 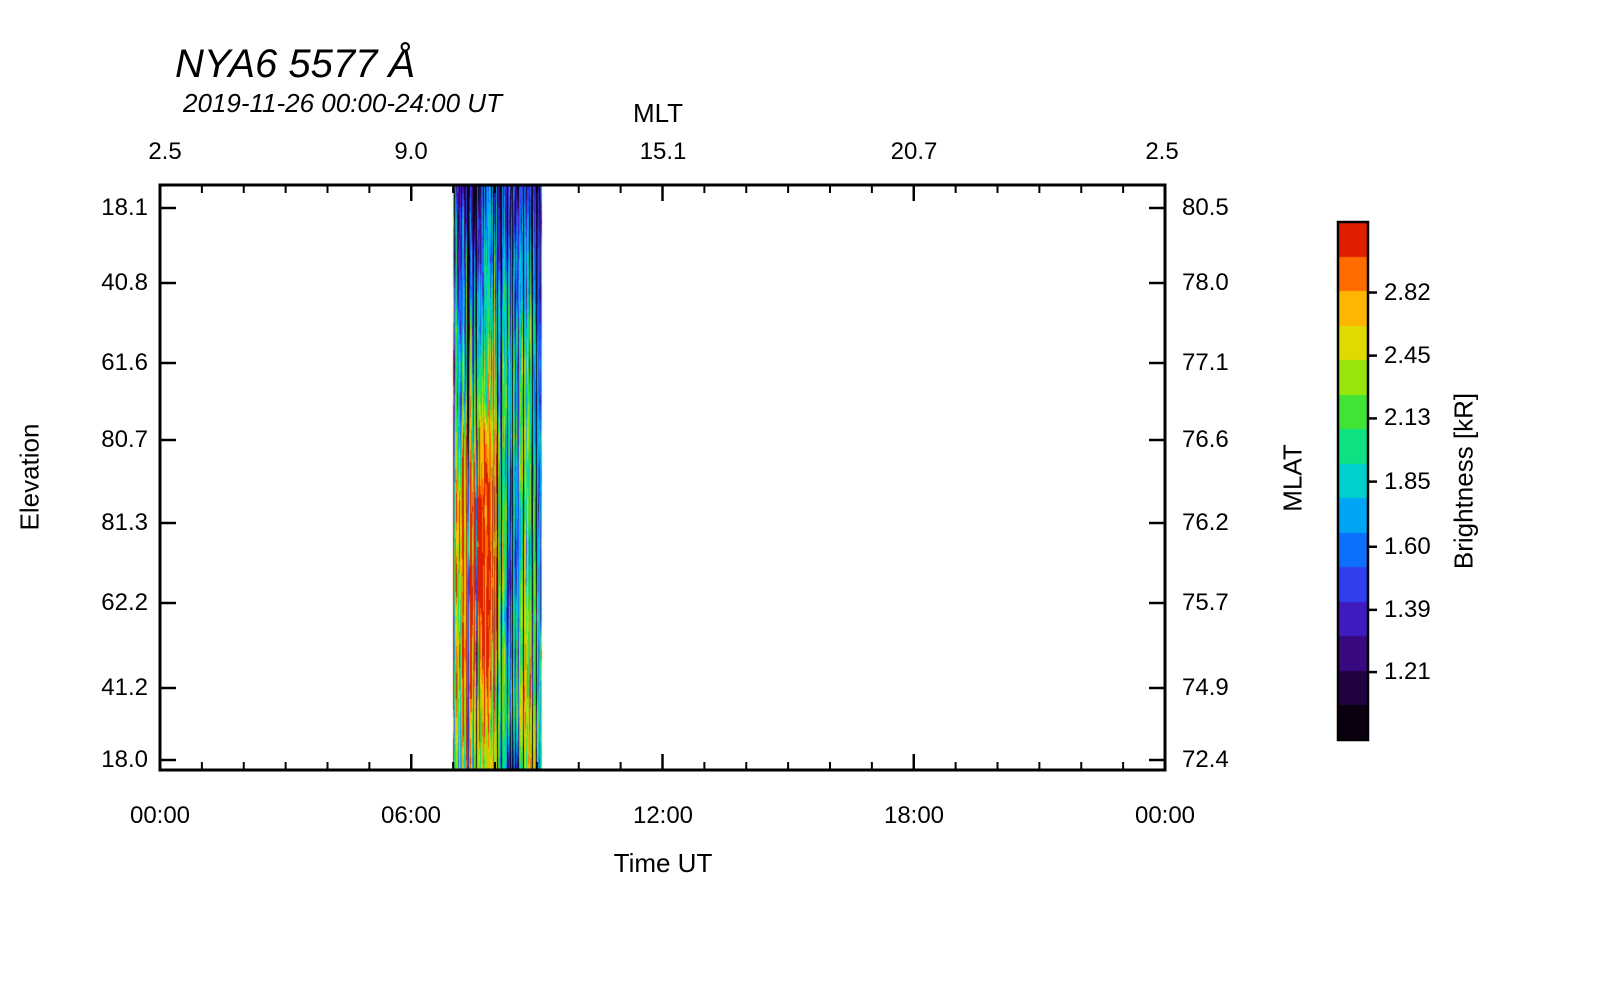 I want to click on left-axis-title: Elevation, so click(x=29, y=477).